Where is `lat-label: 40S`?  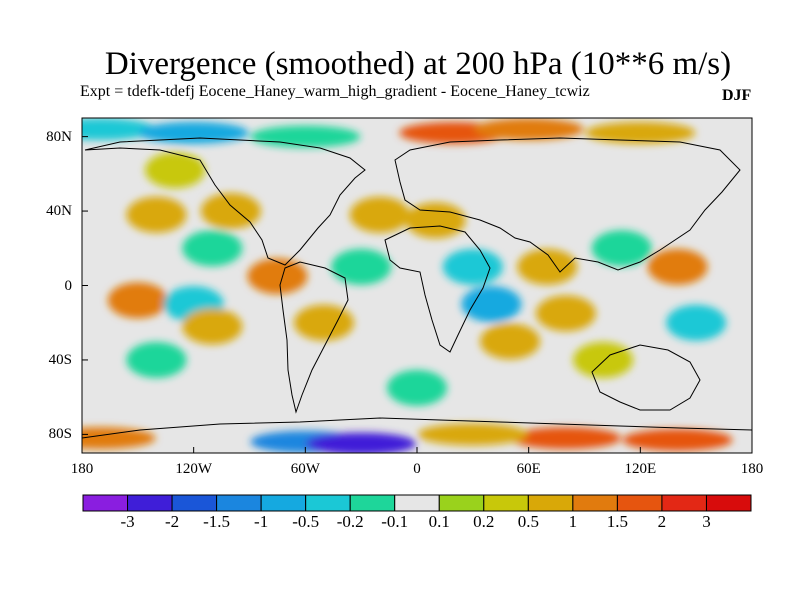
lat-label: 40S is located at coordinates (60, 359).